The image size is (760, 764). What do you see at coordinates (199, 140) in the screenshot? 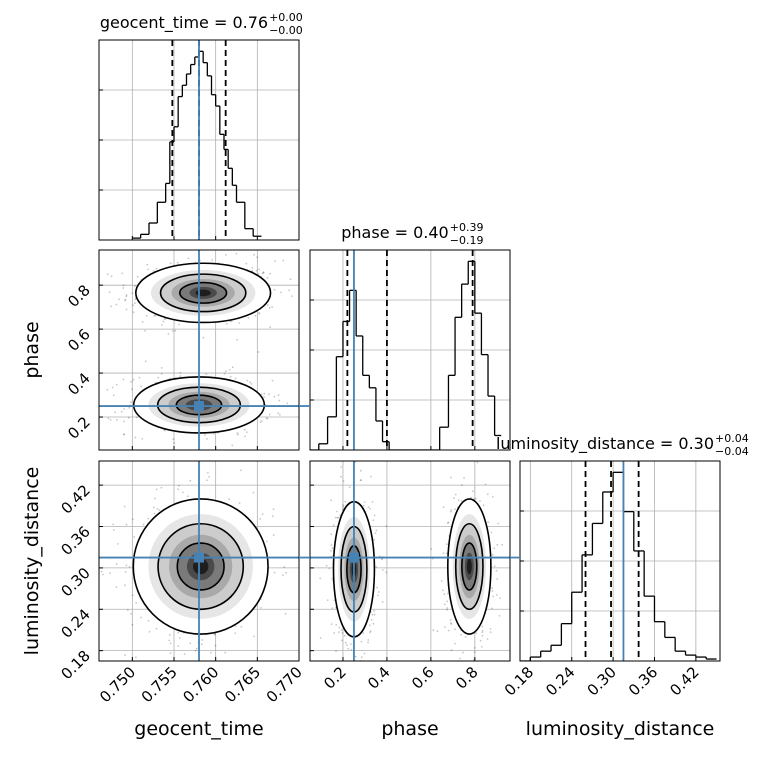
I see `panel-frame-hist-geocent_time` at bounding box center [199, 140].